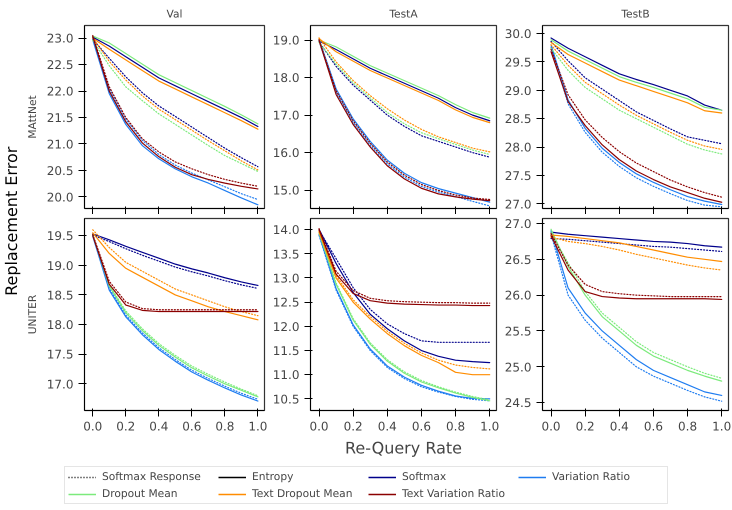 The width and height of the screenshot is (732, 510). What do you see at coordinates (518, 119) in the screenshot?
I see `y-tick-label: 28.5` at bounding box center [518, 119].